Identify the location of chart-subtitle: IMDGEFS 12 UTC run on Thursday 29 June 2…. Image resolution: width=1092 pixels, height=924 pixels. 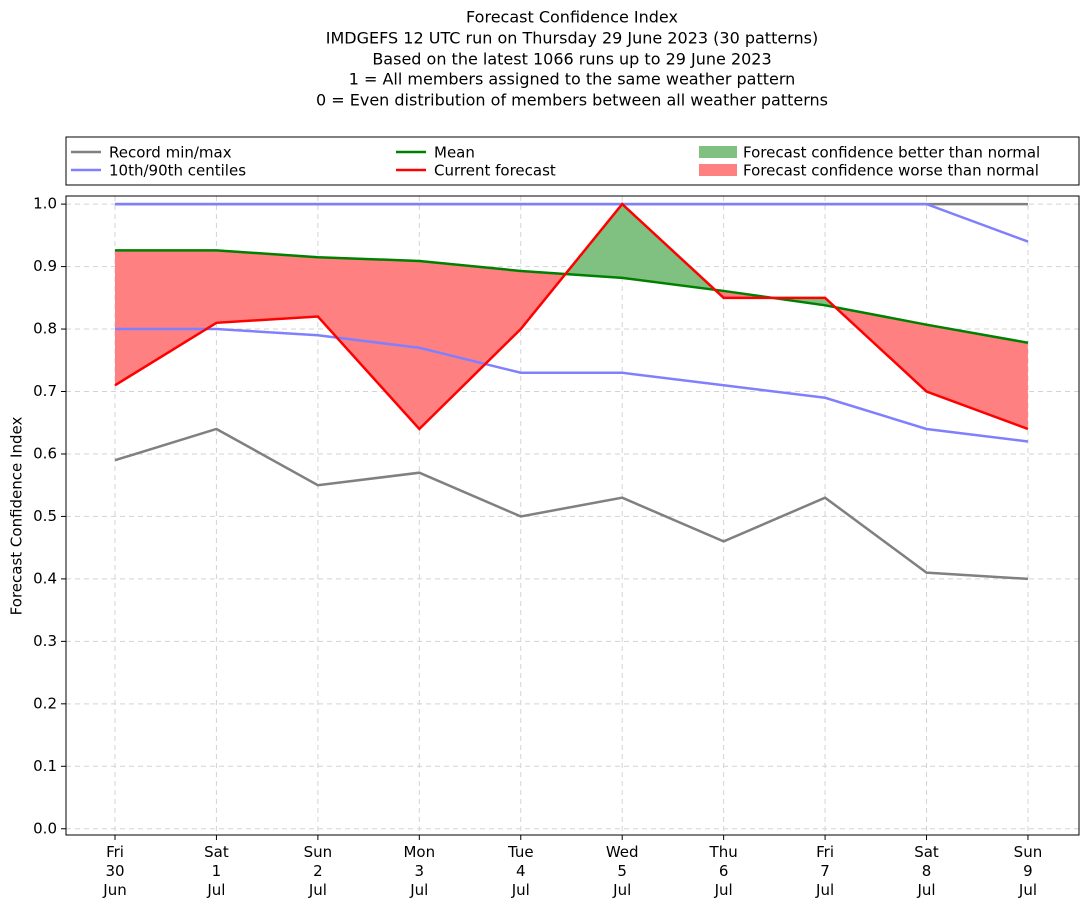
(572, 38).